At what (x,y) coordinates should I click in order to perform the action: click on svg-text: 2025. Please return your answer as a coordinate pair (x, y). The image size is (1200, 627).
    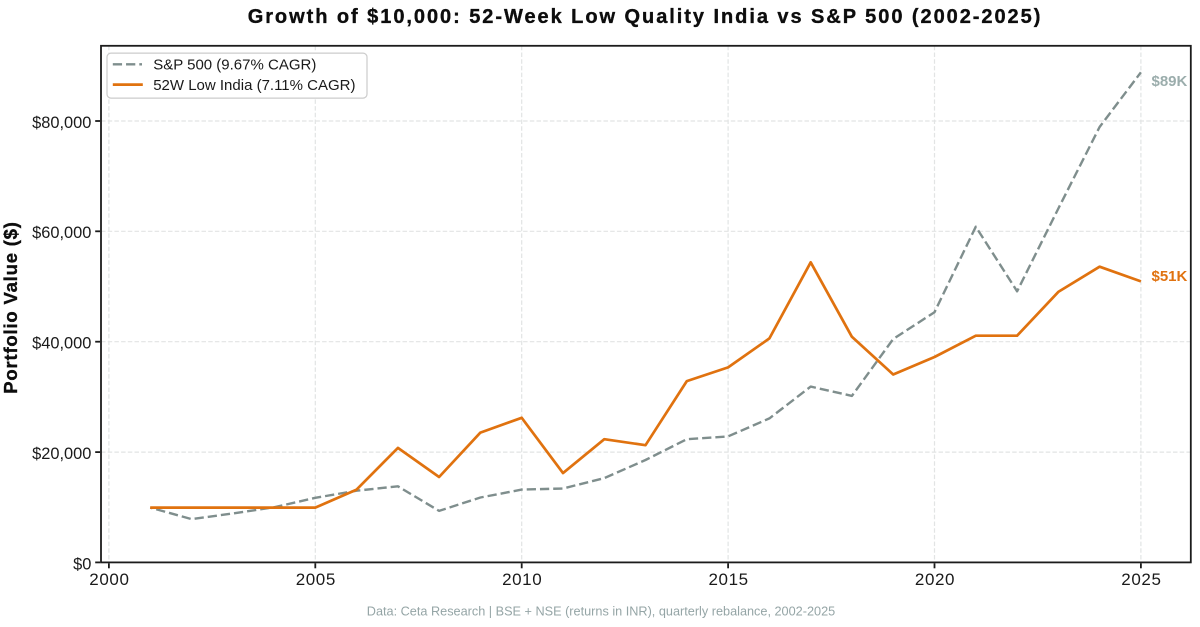
    Looking at the image, I should click on (1141, 579).